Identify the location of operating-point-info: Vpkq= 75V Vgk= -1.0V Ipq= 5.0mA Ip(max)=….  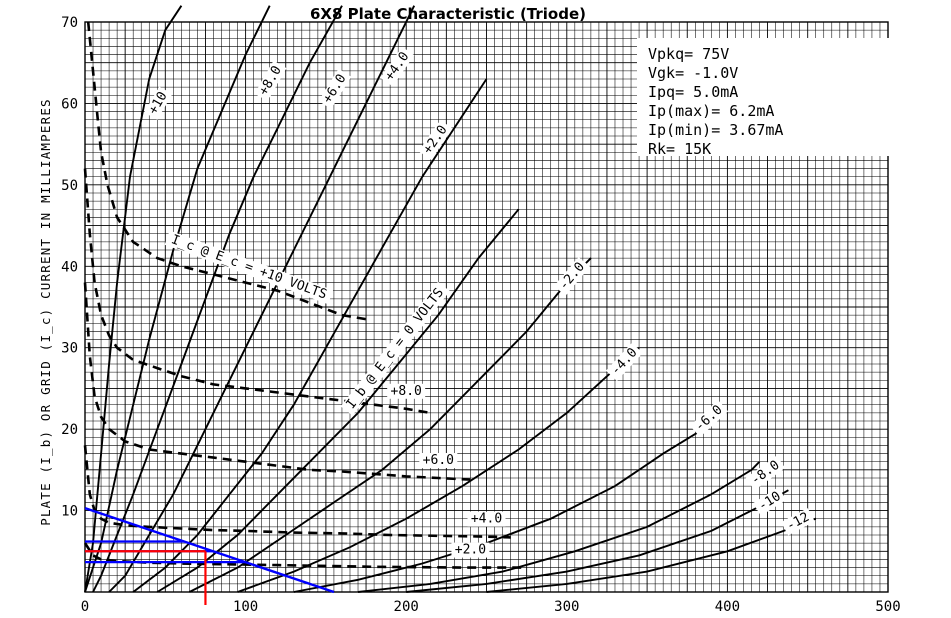
(764, 98).